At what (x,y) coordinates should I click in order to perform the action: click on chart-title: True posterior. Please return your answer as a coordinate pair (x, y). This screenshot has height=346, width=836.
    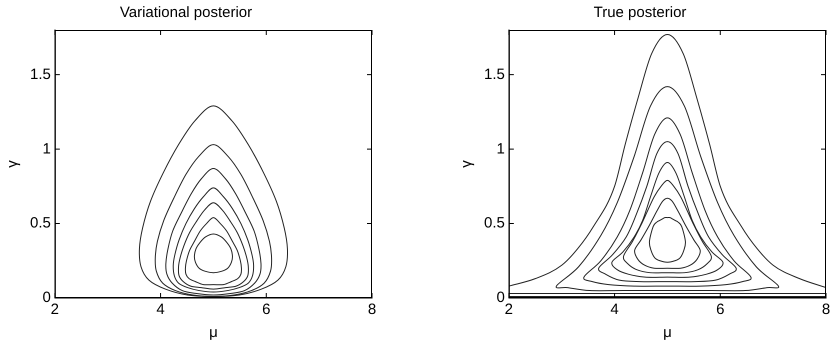
    Looking at the image, I should click on (640, 13).